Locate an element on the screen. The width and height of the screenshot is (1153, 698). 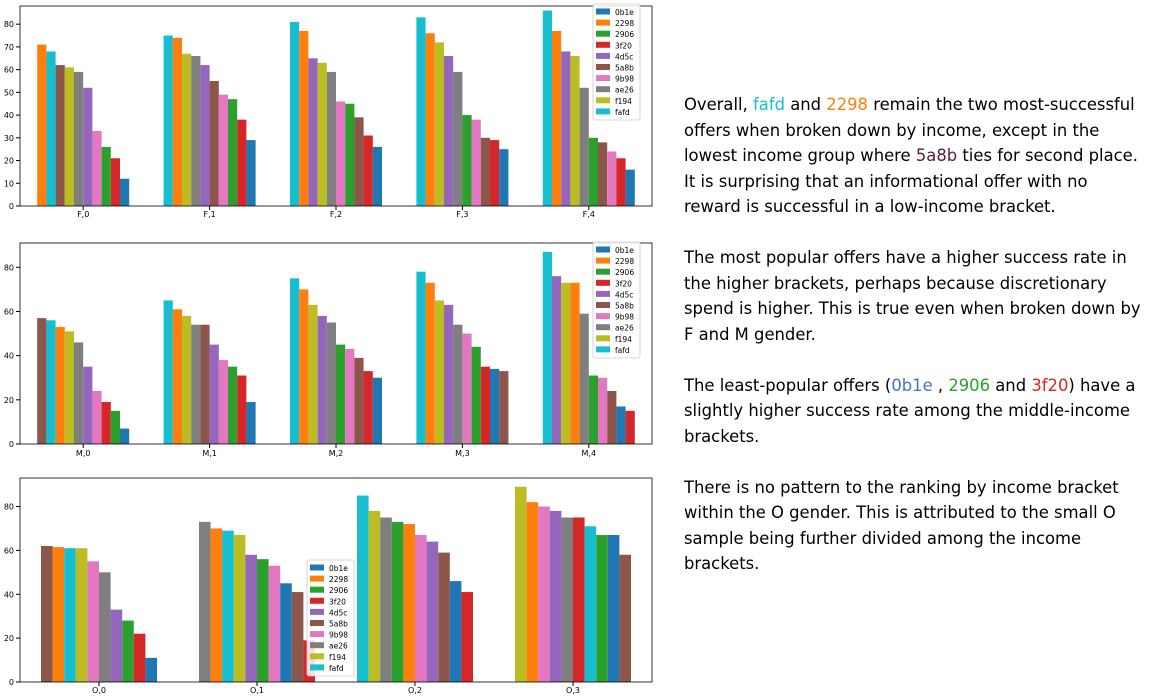
bar-O3-ae26 is located at coordinates (567, 599).